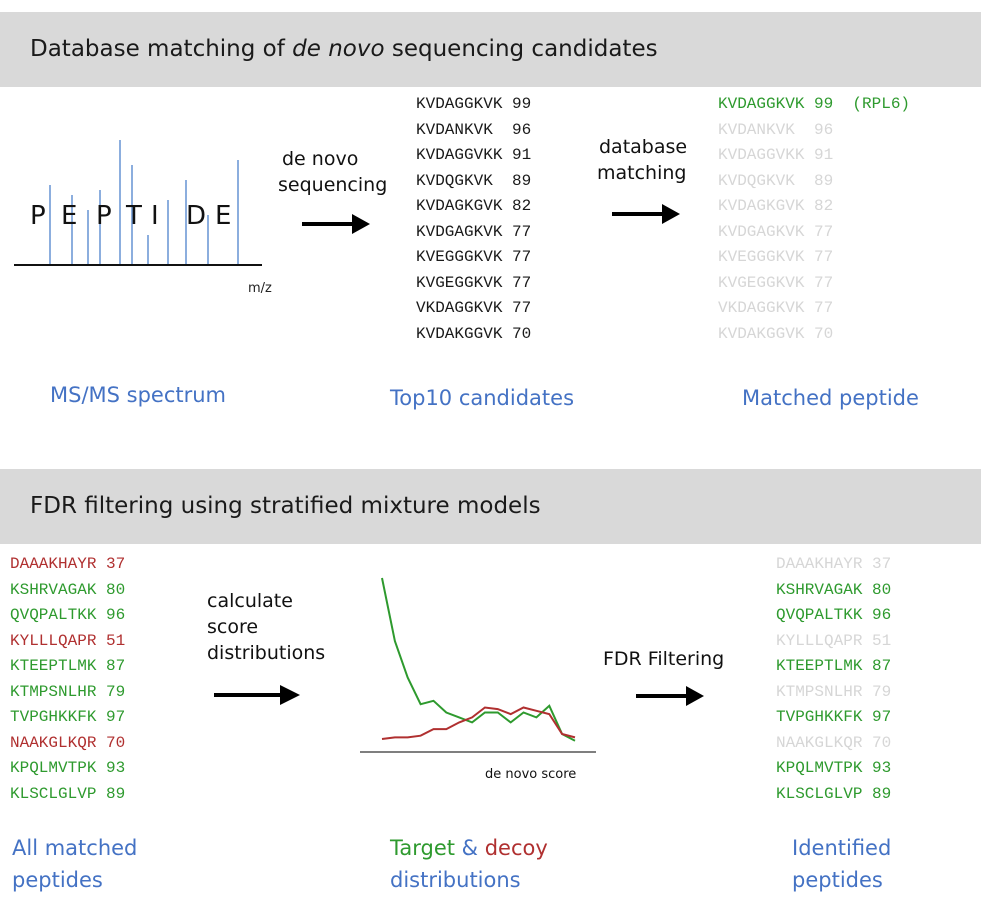  I want to click on calc-arrow-label-line1: calculate, so click(250, 601).